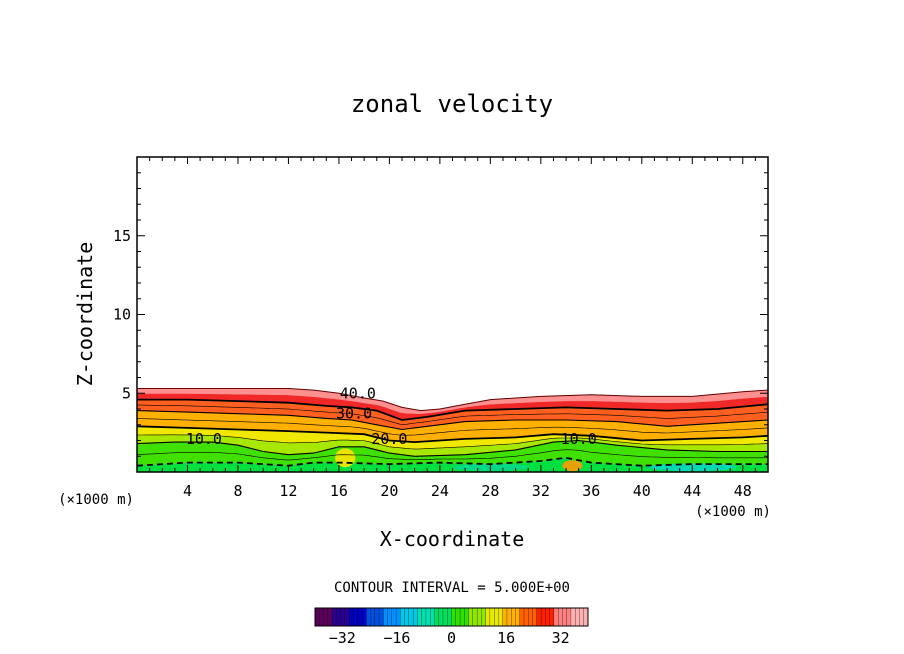  What do you see at coordinates (642, 491) in the screenshot?
I see `x-tick-label: 40` at bounding box center [642, 491].